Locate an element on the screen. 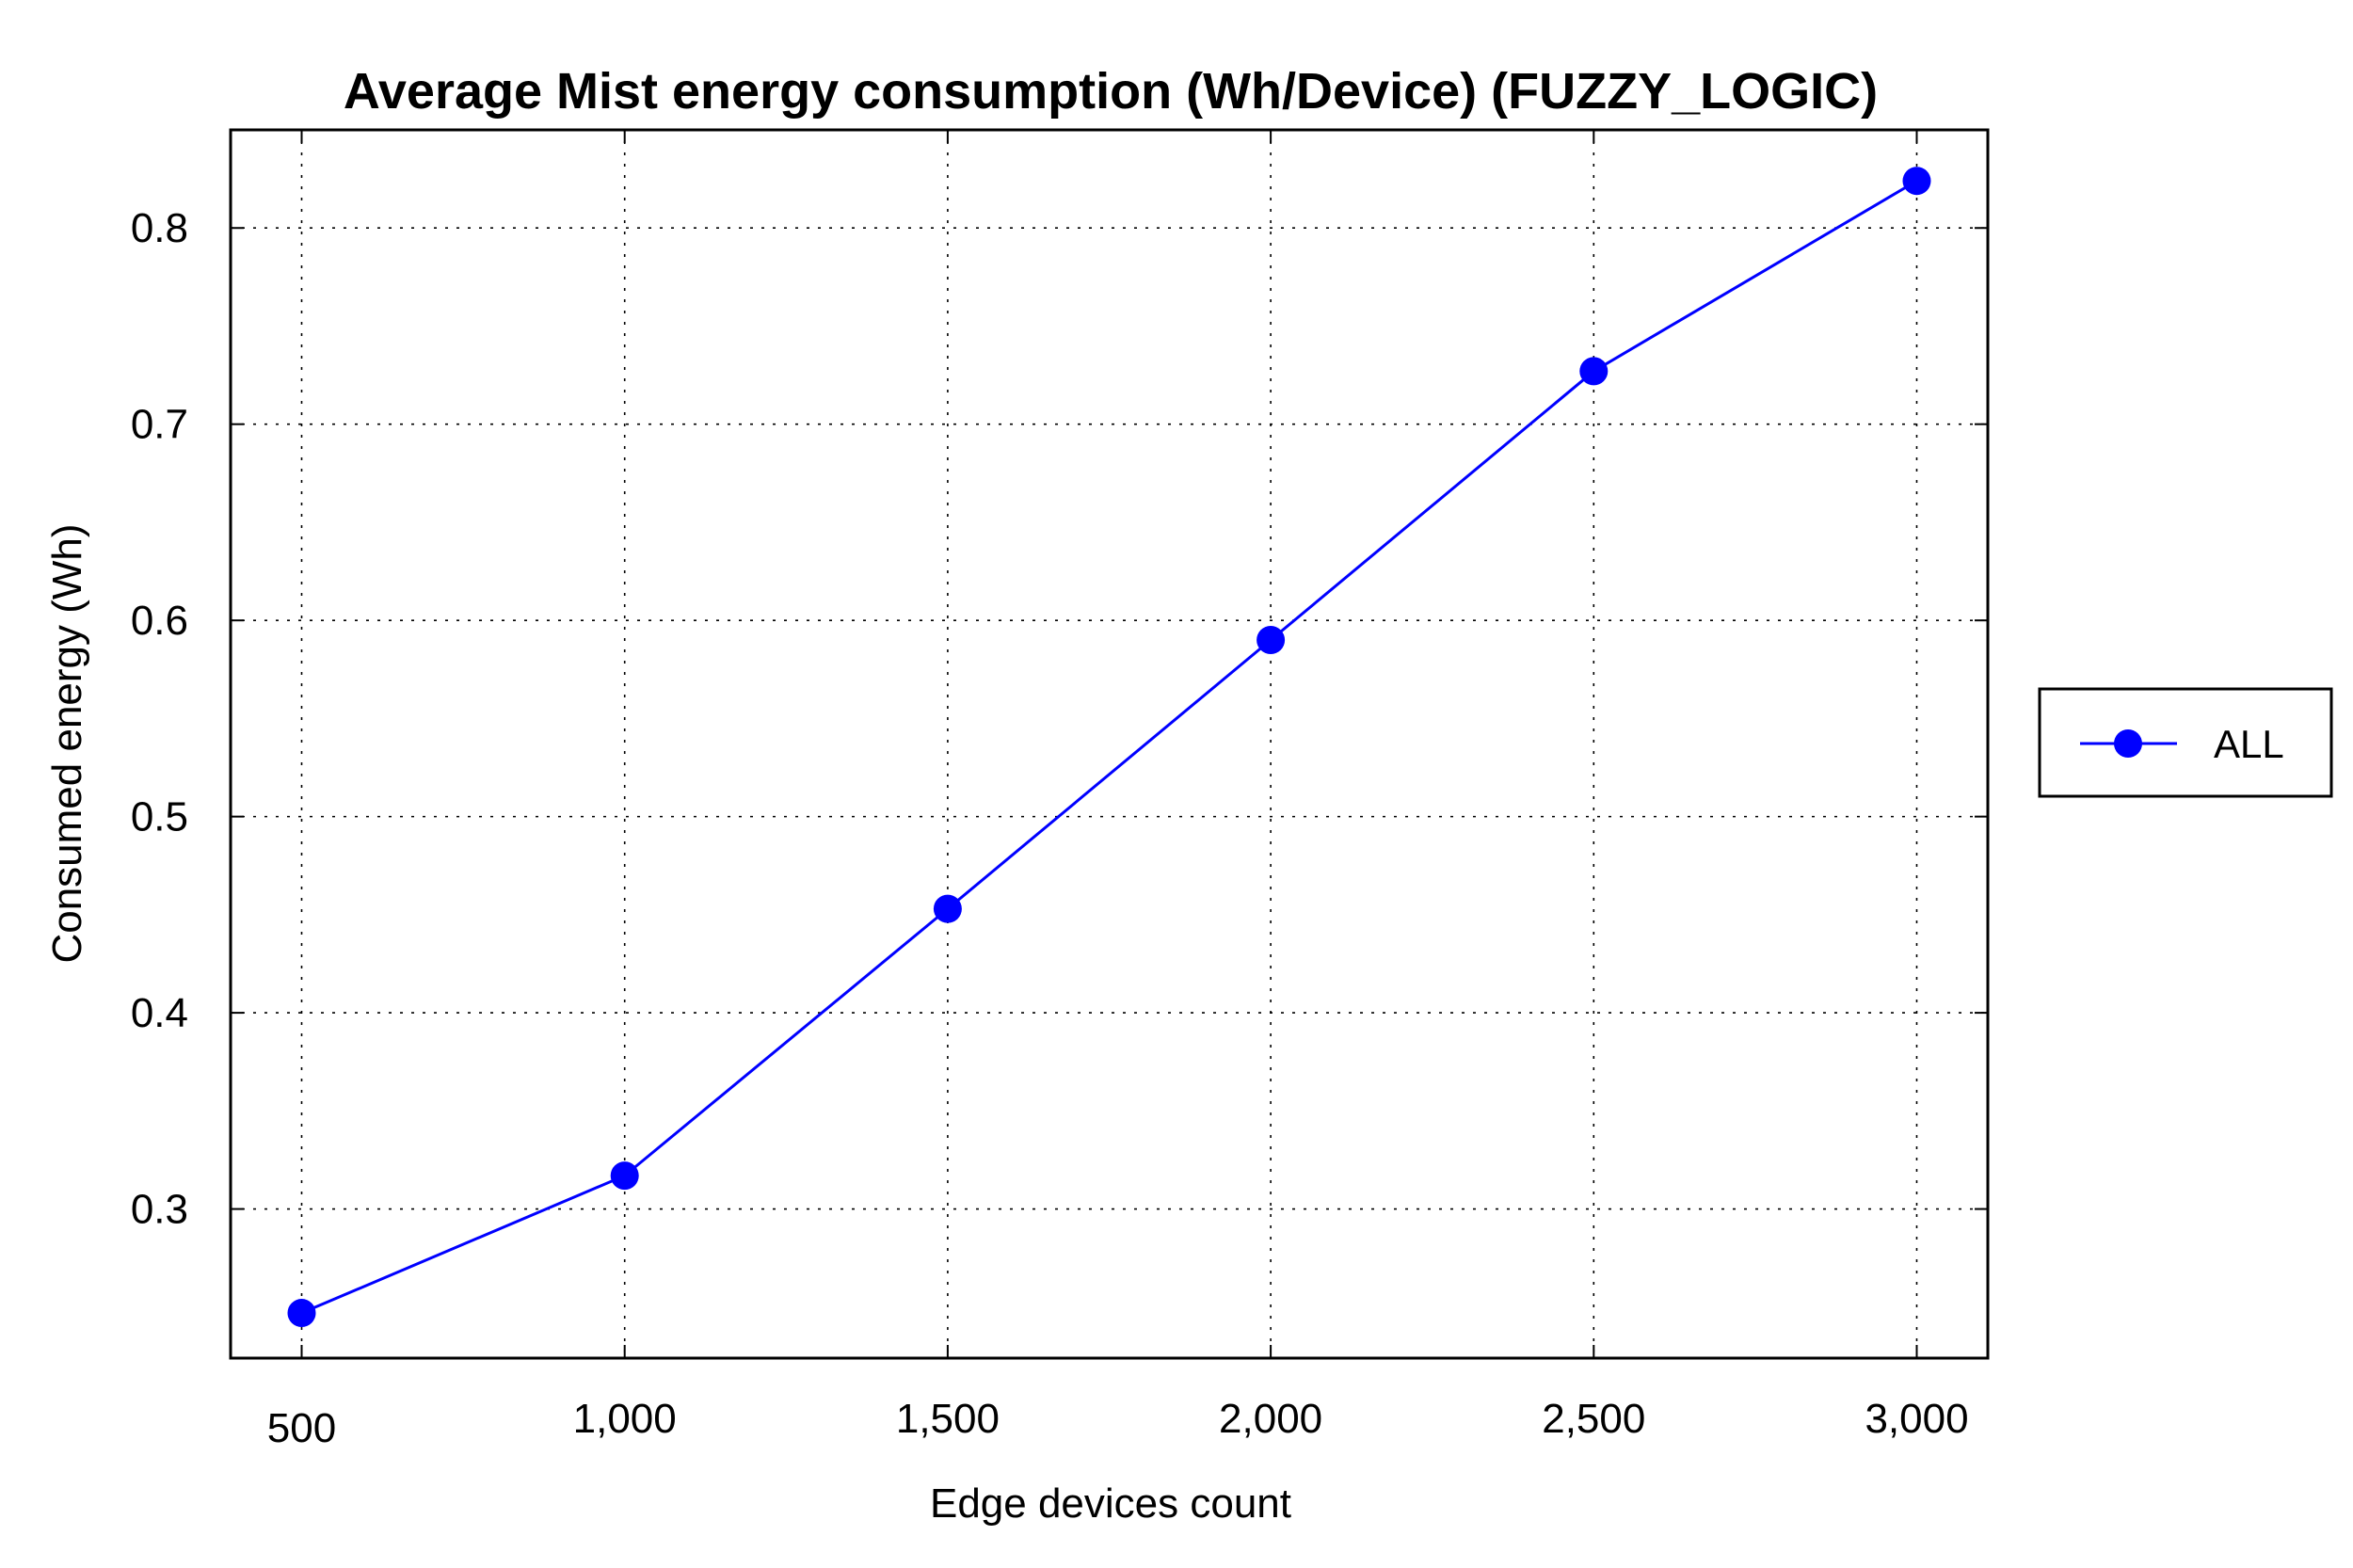 Image resolution: width=2353 pixels, height=1568 pixels. x-tick-label: 2,500 is located at coordinates (1594, 1419).